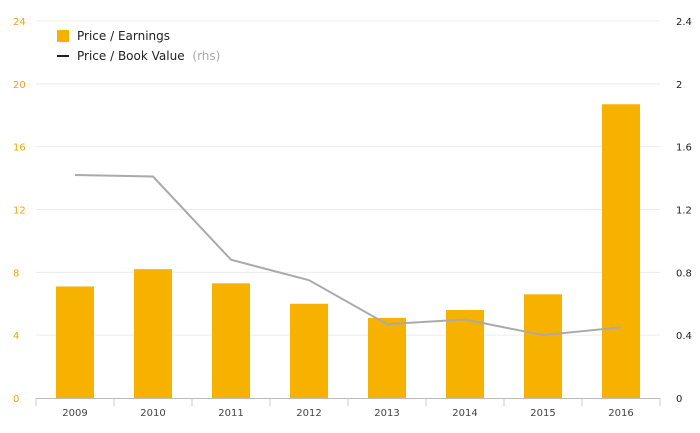 Image resolution: width=700 pixels, height=433 pixels. What do you see at coordinates (131, 56) in the screenshot?
I see `legend-label-price-book: Price / Book Value` at bounding box center [131, 56].